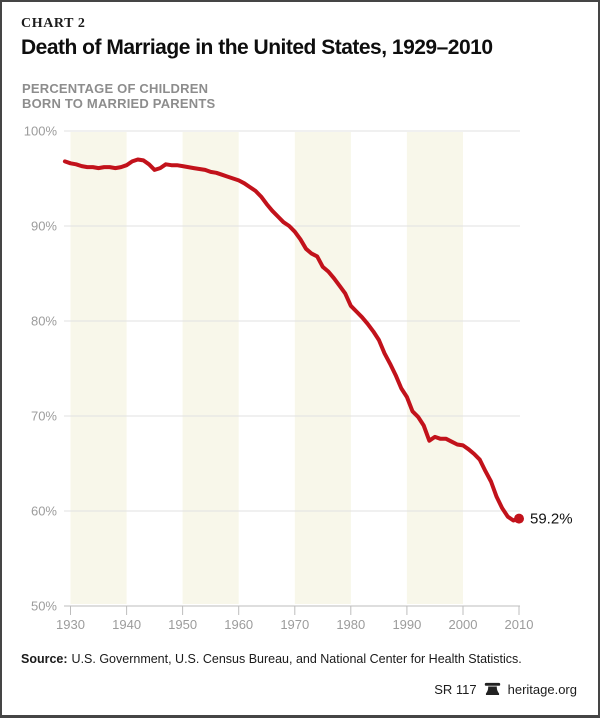  I want to click on source-label: Source:, so click(44, 659).